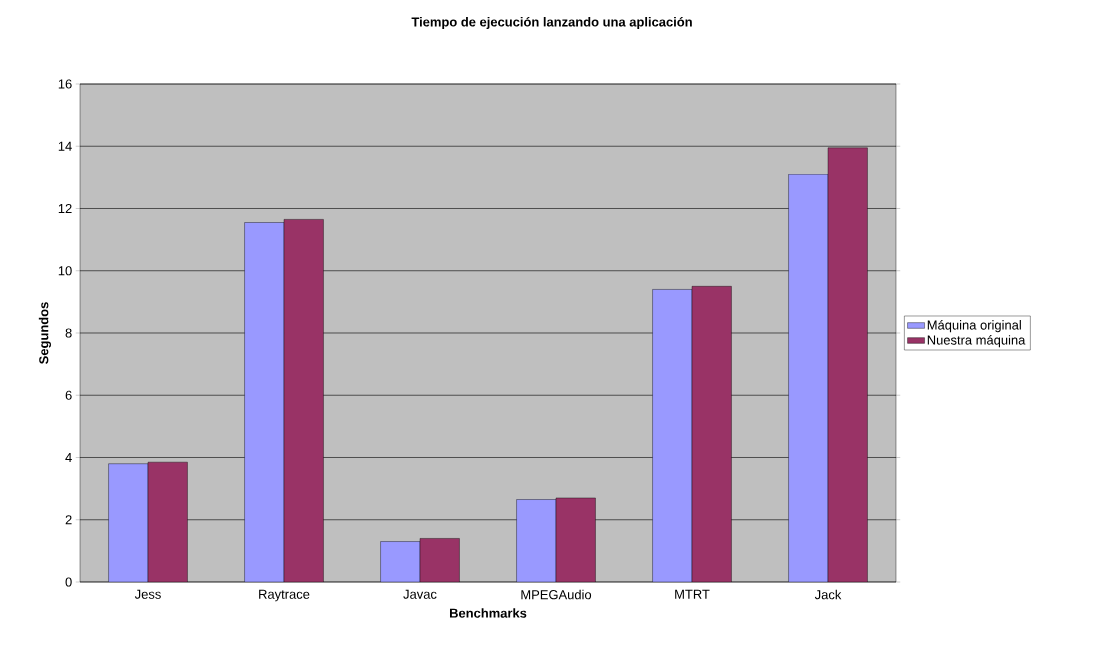 The height and width of the screenshot is (661, 1104). I want to click on y-tick-label: 6, so click(68, 395).